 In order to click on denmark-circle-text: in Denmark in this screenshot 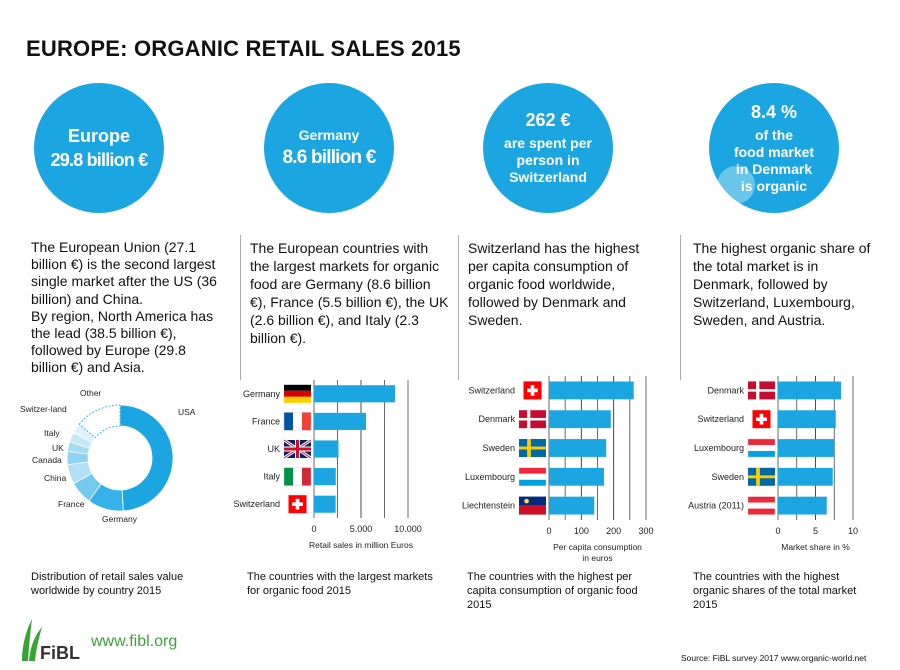, I will do `click(774, 168)`.